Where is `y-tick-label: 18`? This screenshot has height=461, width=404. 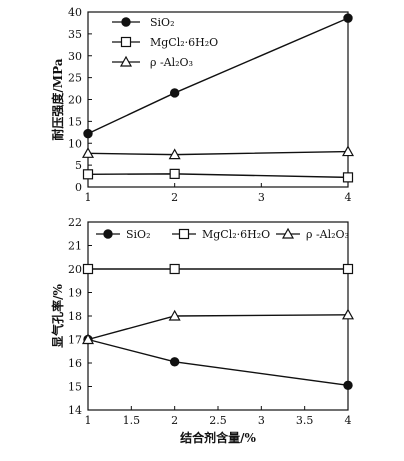 y-tick-label: 18 is located at coordinates (75, 316).